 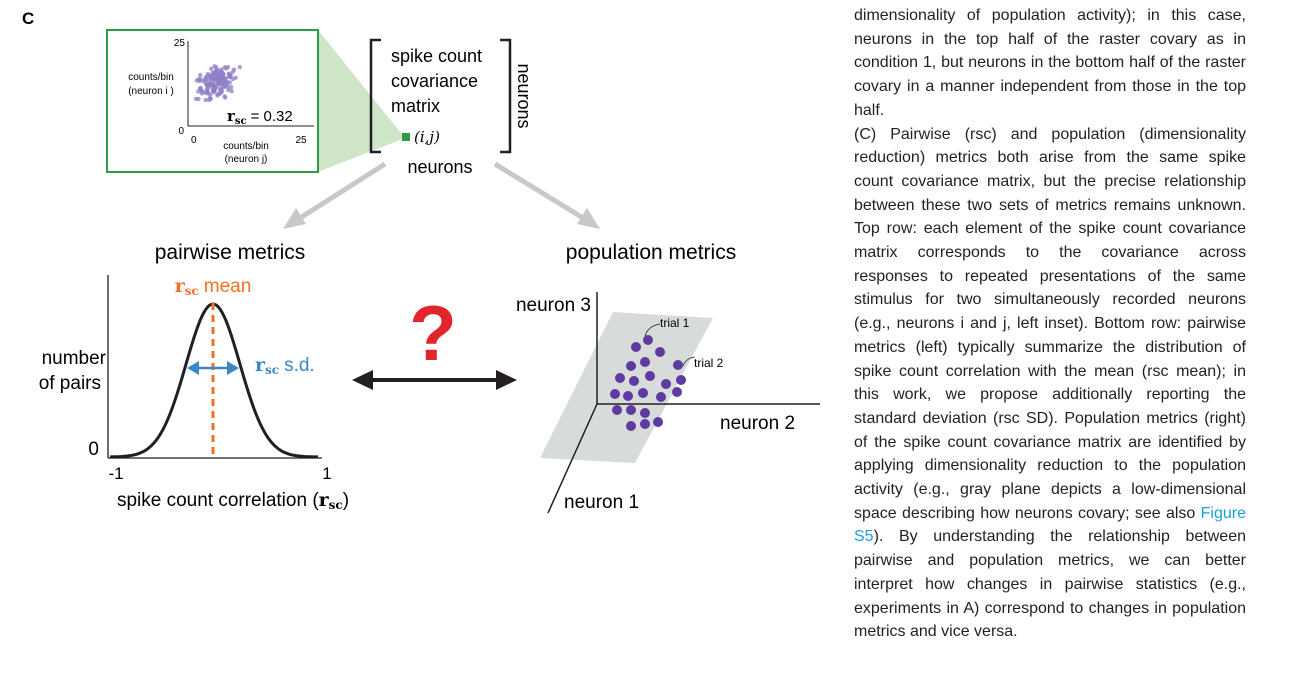 What do you see at coordinates (433, 333) in the screenshot?
I see `question-mark: ?` at bounding box center [433, 333].